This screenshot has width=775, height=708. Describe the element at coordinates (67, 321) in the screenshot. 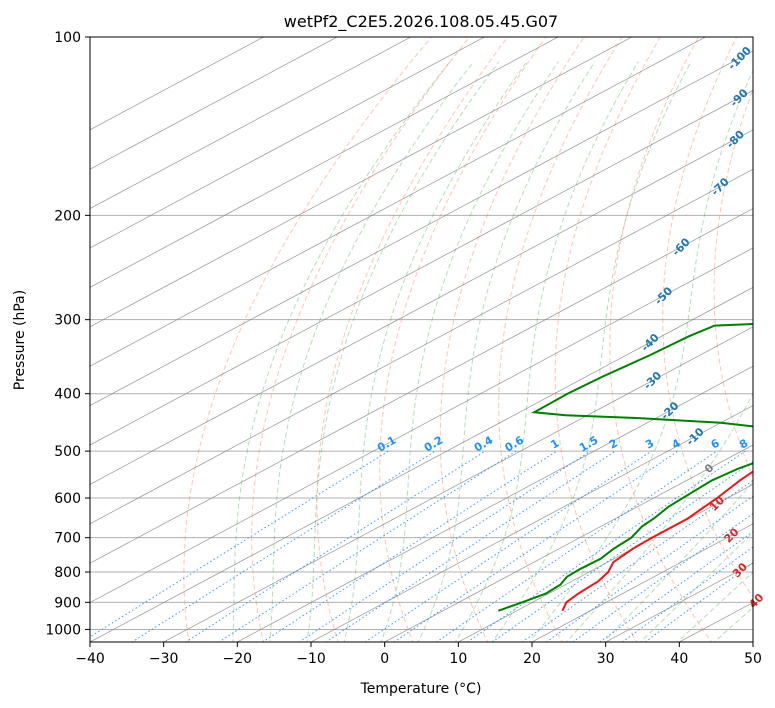

I see `y-tick-label: 300` at that location.